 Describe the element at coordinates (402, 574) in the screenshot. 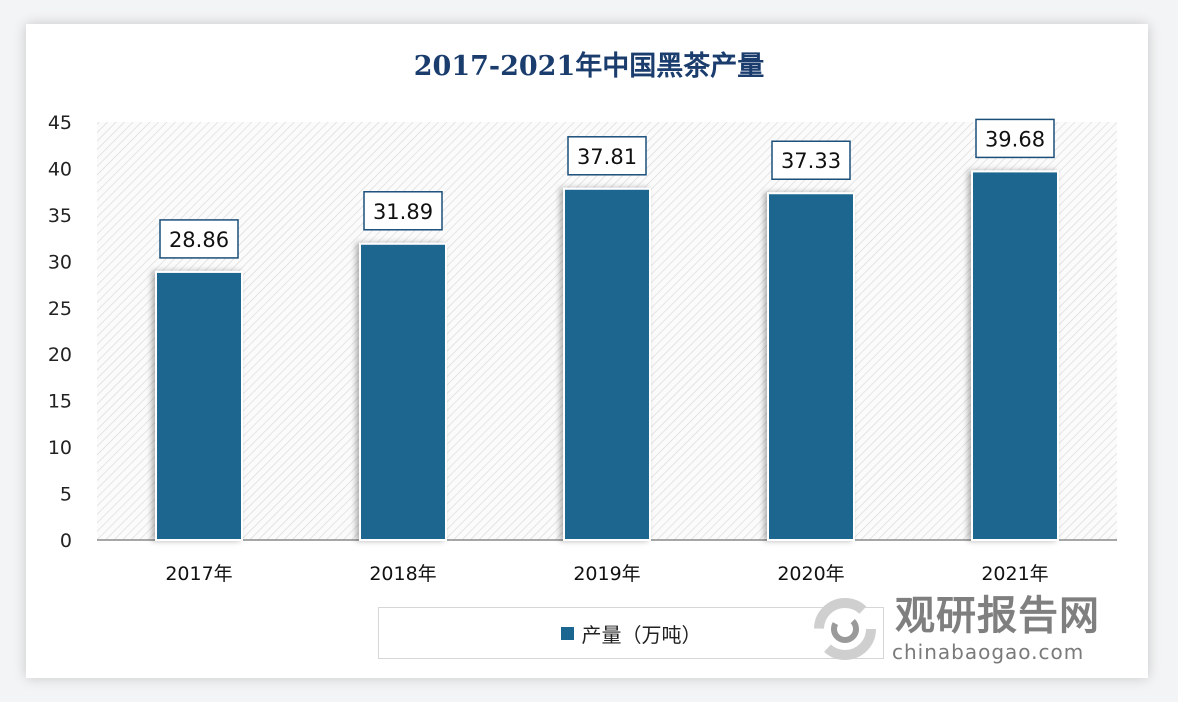

I see `x-tick-label: 2018年` at that location.